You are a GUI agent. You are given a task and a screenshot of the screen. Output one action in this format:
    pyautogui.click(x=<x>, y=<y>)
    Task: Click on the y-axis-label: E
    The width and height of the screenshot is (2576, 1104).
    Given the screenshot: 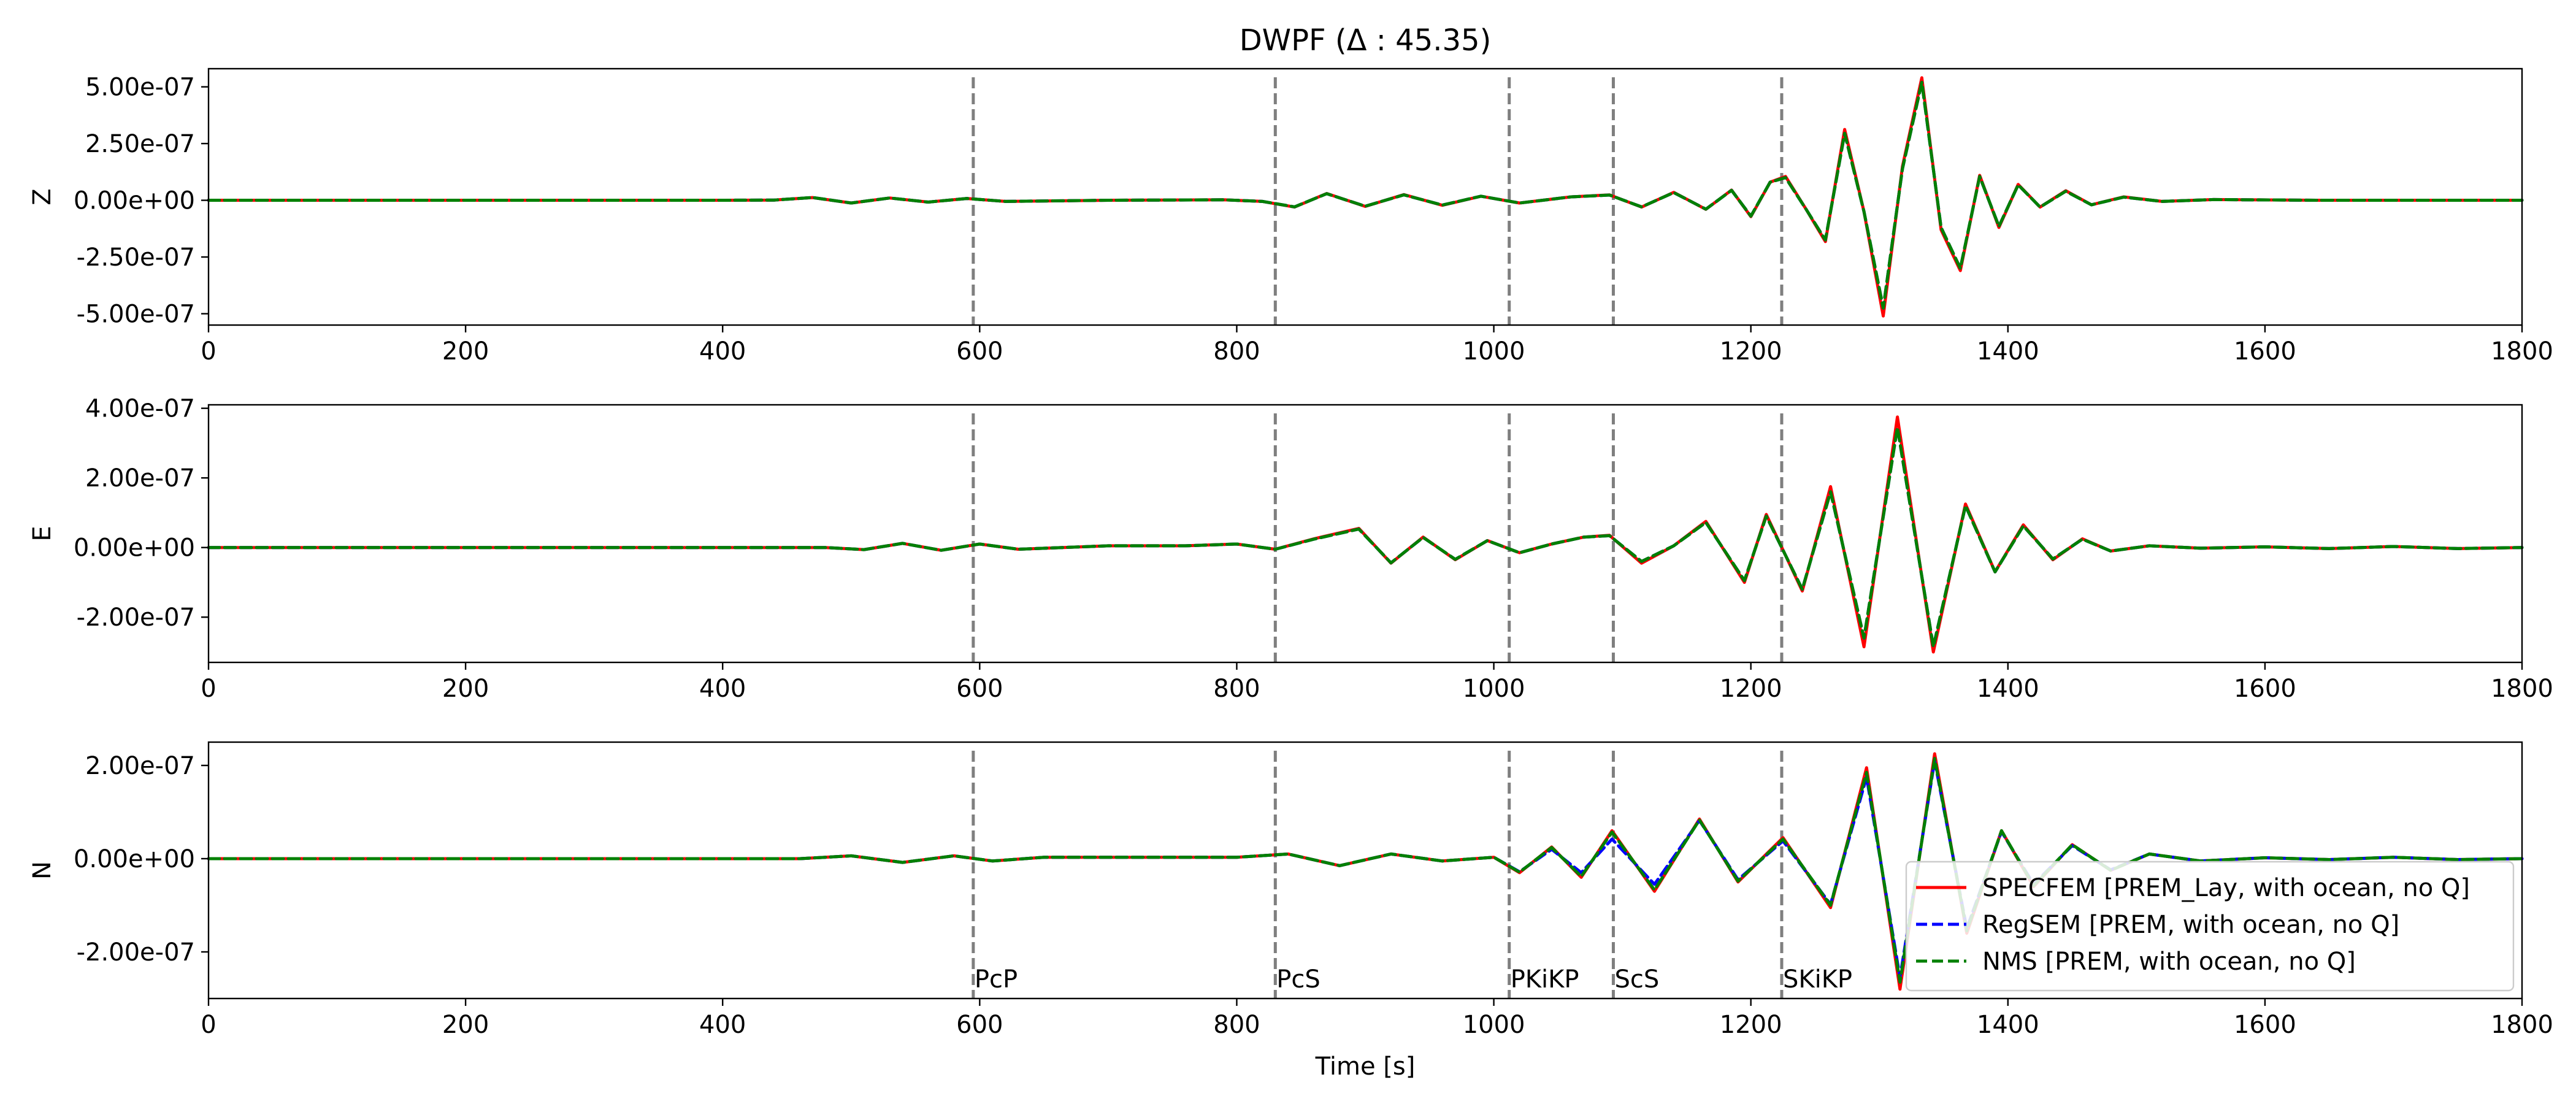 What is the action you would take?
    pyautogui.click(x=42, y=533)
    